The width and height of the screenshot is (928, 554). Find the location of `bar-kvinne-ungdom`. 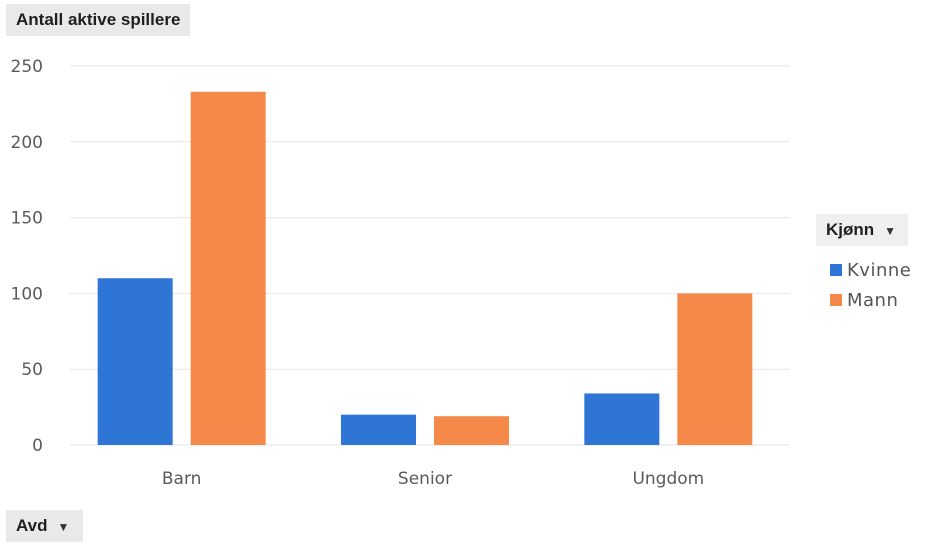

bar-kvinne-ungdom is located at coordinates (622, 419).